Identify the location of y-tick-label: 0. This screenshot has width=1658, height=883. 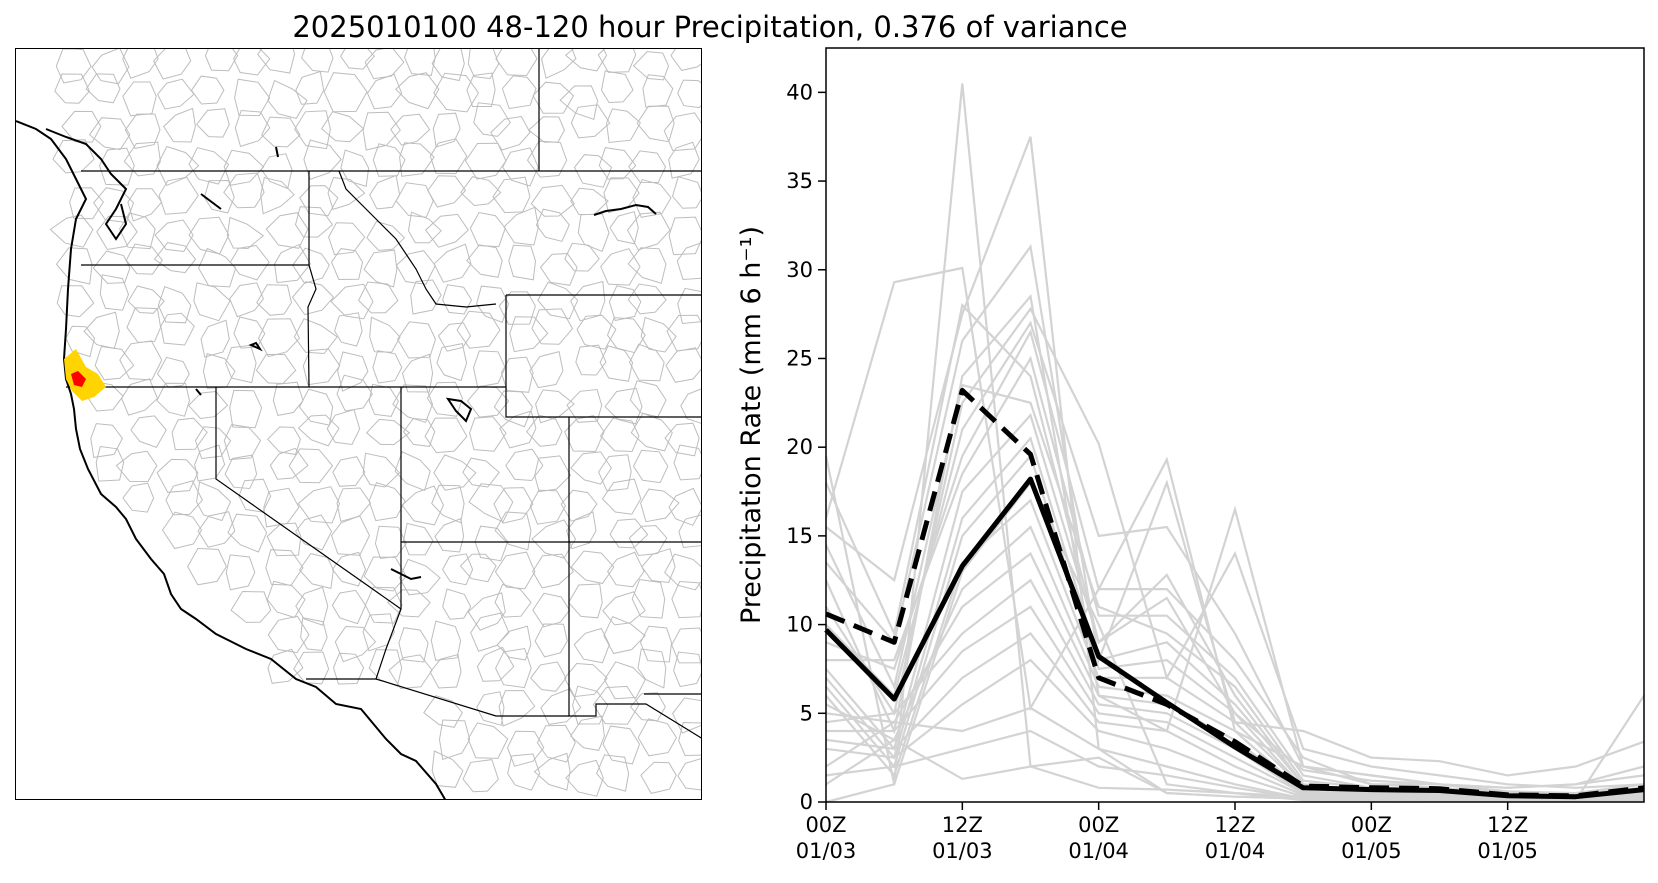
(806, 802).